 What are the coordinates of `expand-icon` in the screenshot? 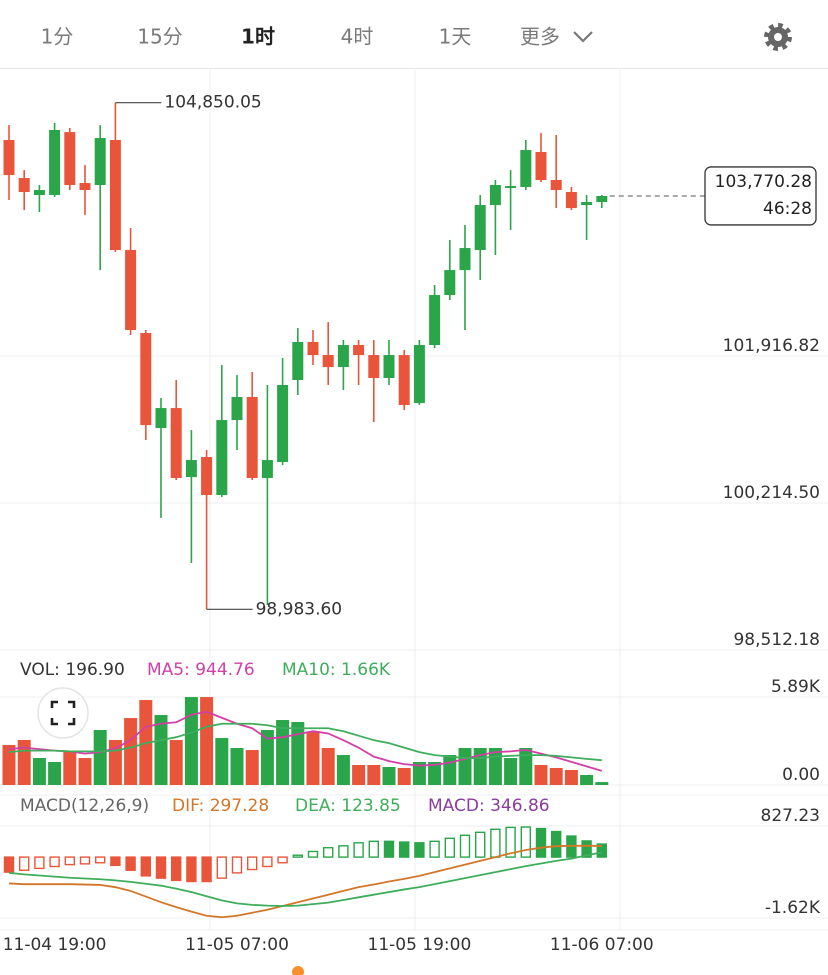 It's located at (63, 713).